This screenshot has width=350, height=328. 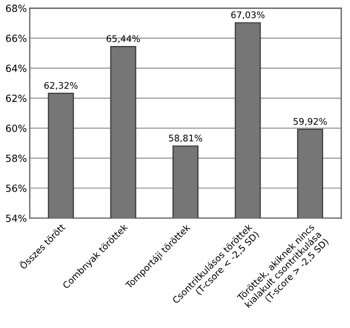 I want to click on y-tick-label: 54%, so click(x=16, y=218).